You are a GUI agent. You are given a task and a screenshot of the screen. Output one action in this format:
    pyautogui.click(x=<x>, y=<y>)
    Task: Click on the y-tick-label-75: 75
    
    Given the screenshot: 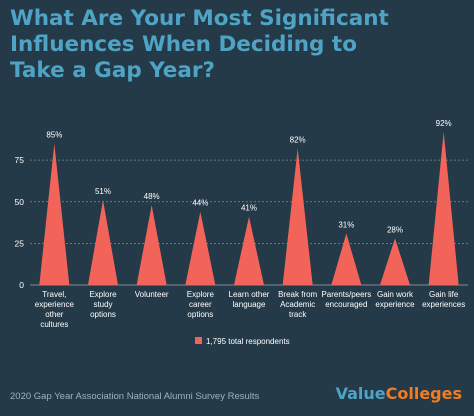 What is the action you would take?
    pyautogui.click(x=20, y=160)
    